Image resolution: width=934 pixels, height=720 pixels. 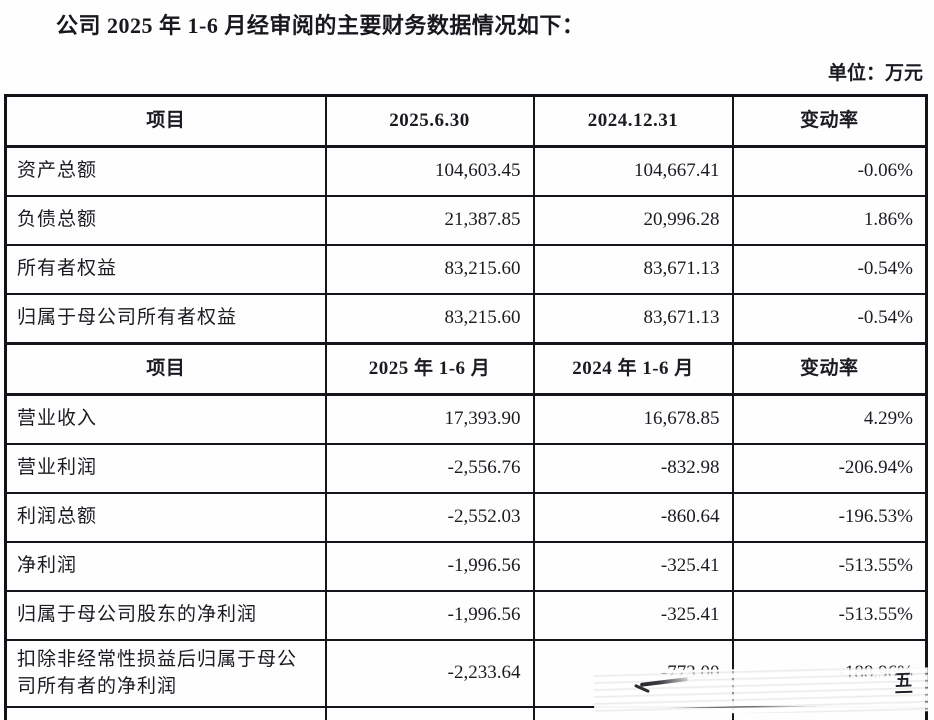 I want to click on unit-label: 单位：万元, so click(x=875, y=73).